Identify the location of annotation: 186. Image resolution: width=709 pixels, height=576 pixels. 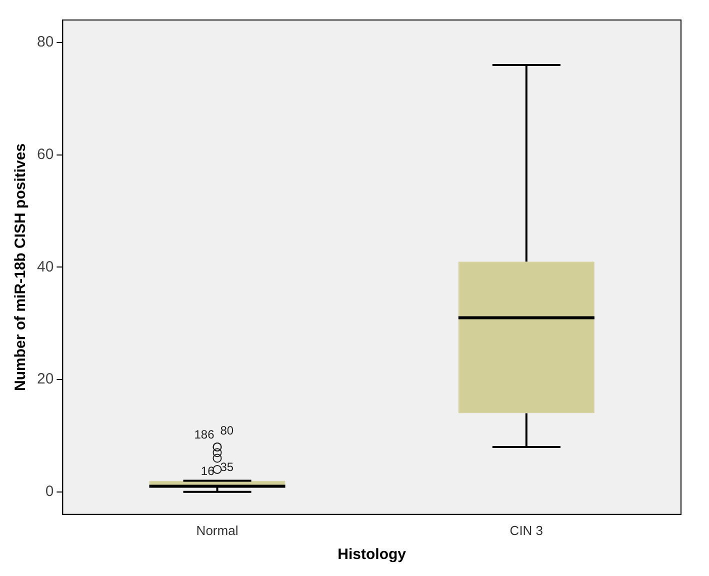
(204, 434).